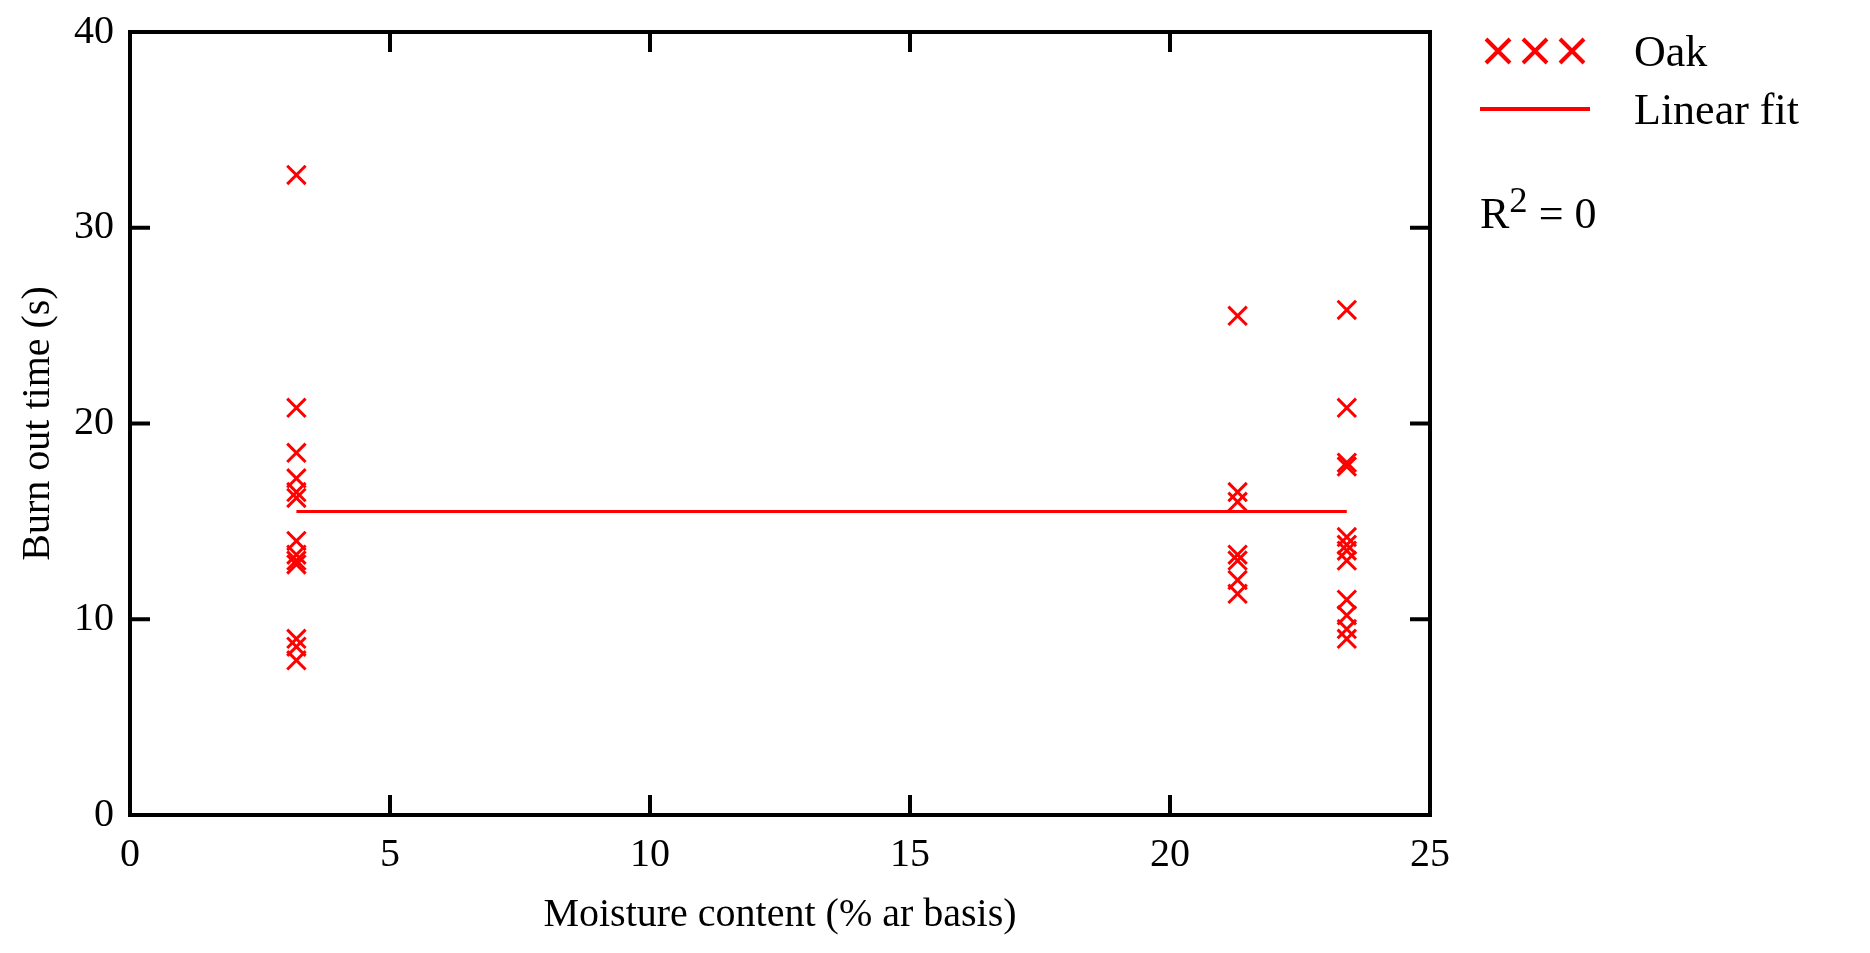 The width and height of the screenshot is (1870, 953). I want to click on x-tick-label: 5, so click(390, 852).